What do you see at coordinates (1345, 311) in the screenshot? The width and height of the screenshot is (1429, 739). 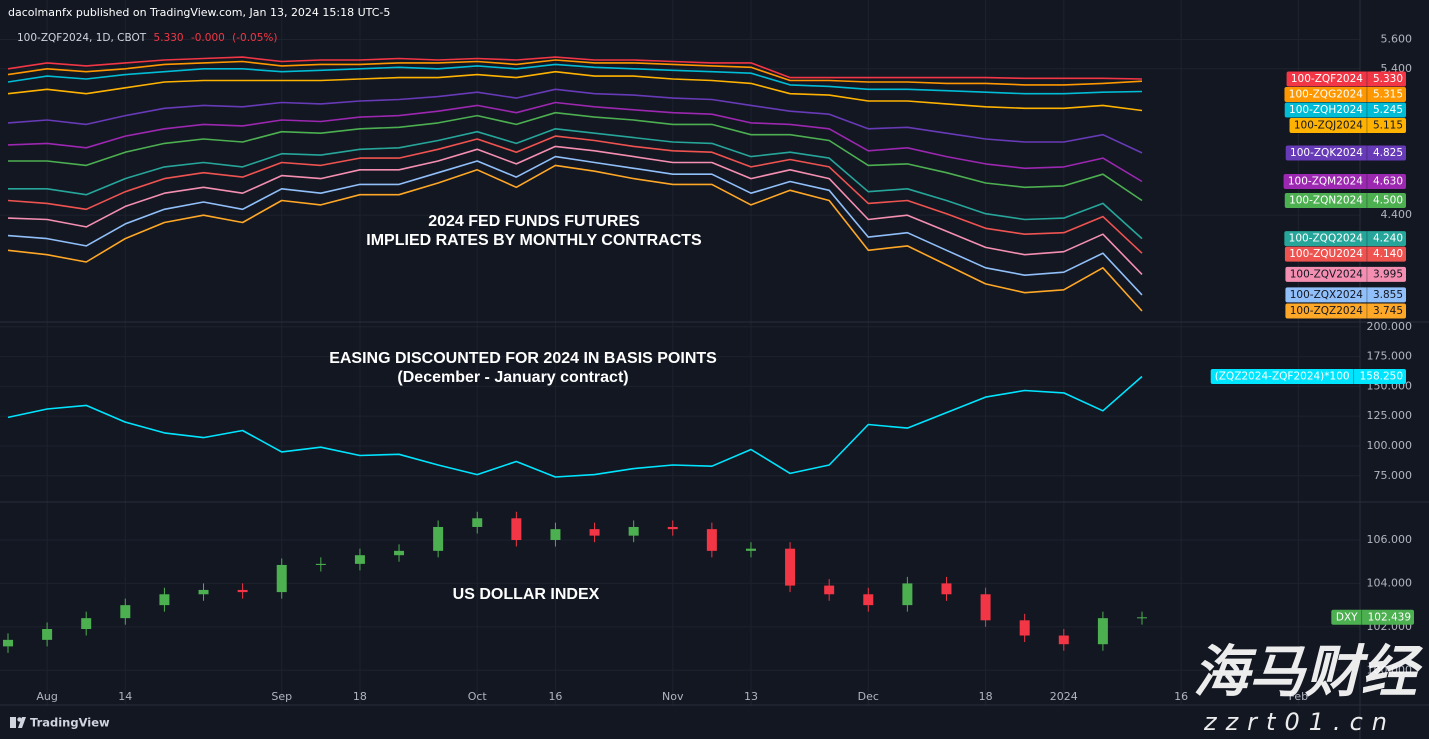 I see `price-tag: 3.745 100-ZQZ2024` at bounding box center [1345, 311].